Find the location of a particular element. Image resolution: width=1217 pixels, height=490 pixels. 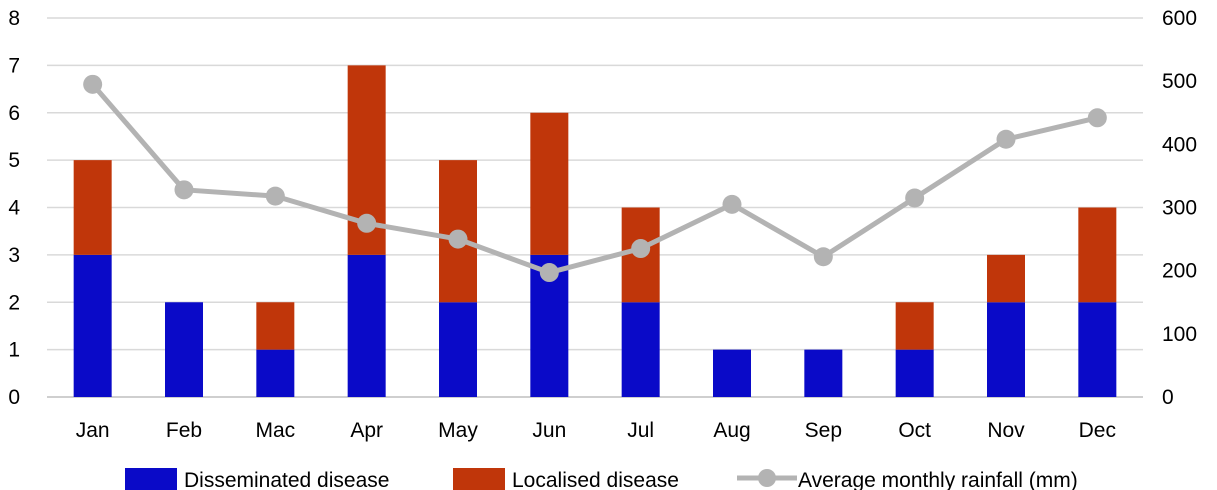

right-axis-tick-label: 400 is located at coordinates (1179, 144).